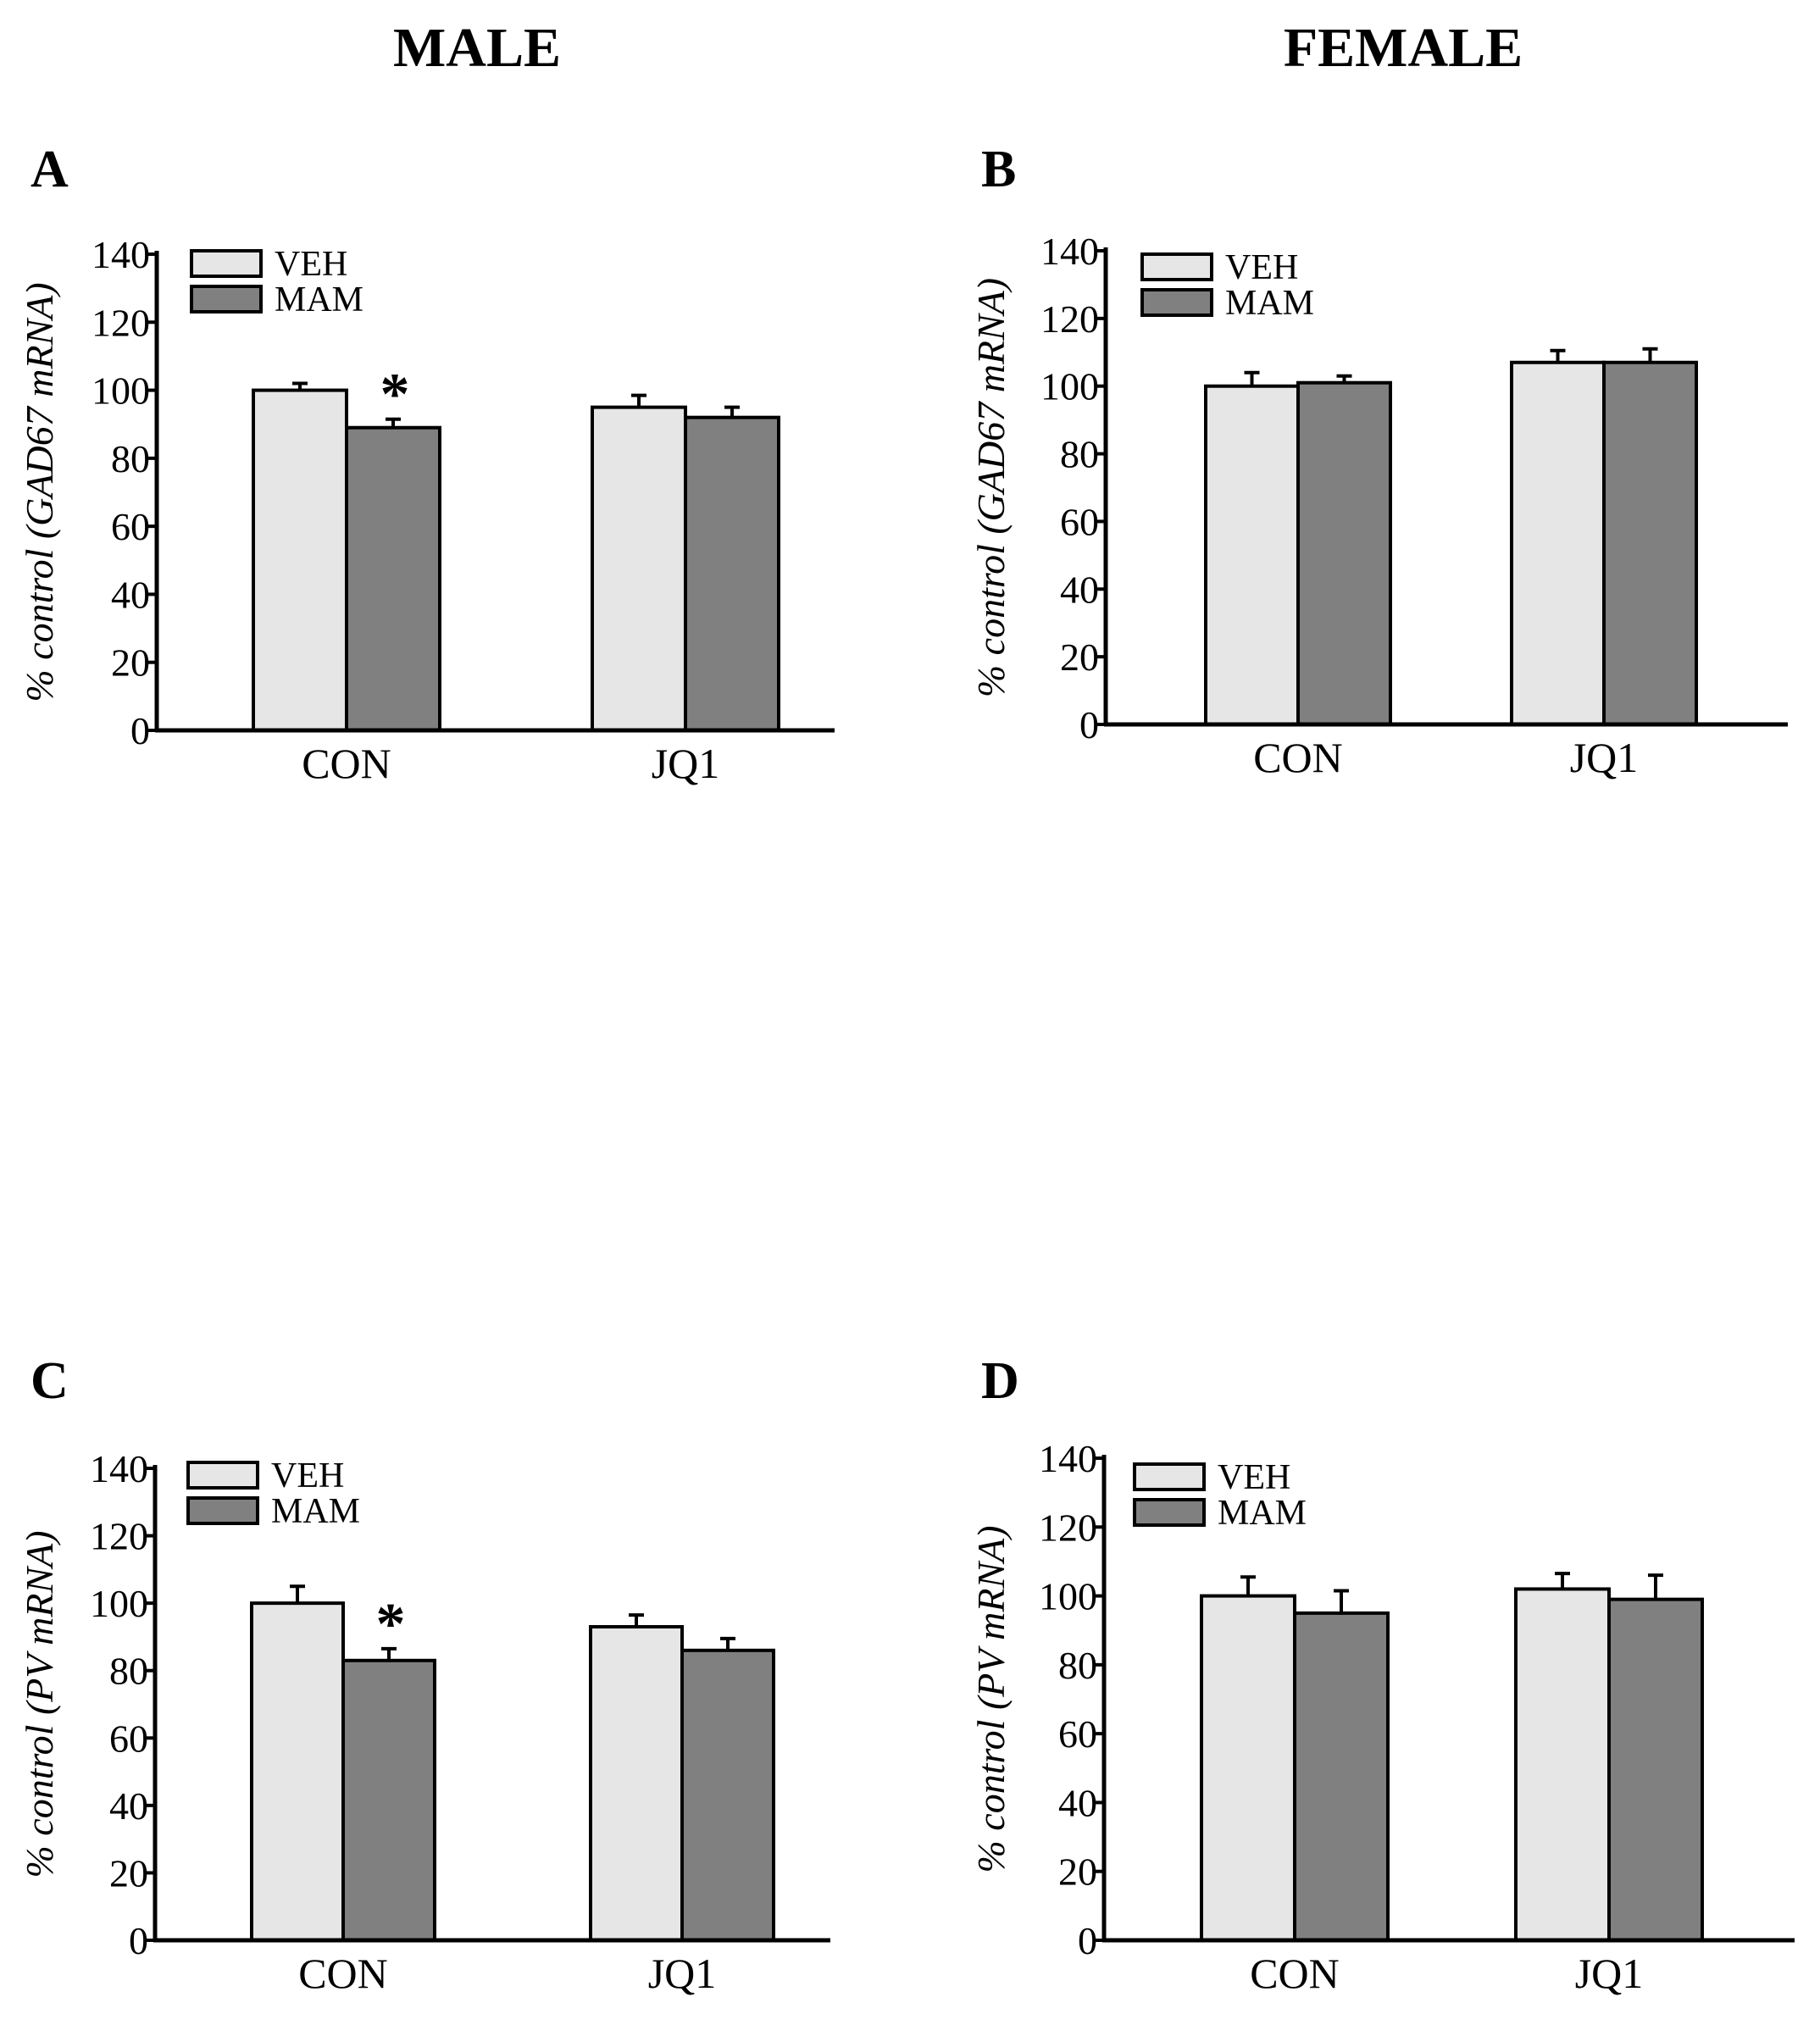  Describe the element at coordinates (121, 254) in the screenshot. I see `panel-a-y-tick-label: 140` at that location.